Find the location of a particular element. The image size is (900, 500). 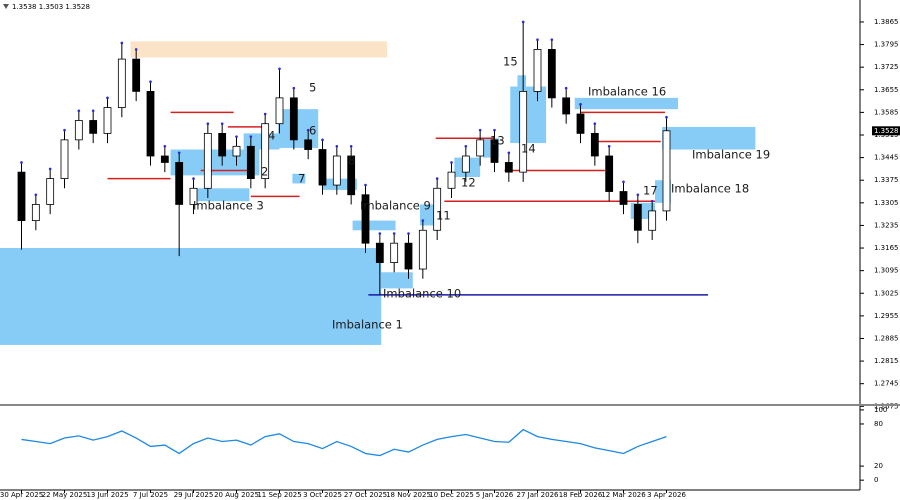

y-tick-label: 1.2815 is located at coordinates (886, 361).